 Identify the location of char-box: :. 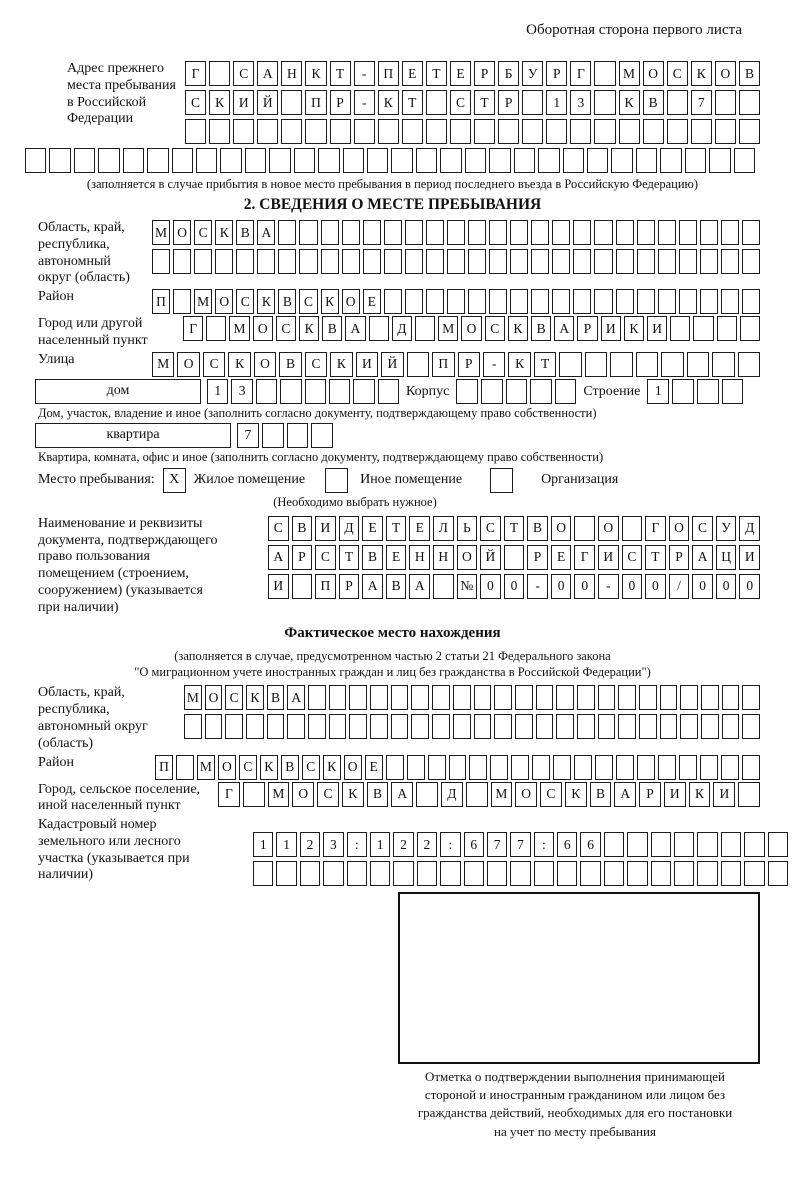
(544, 845).